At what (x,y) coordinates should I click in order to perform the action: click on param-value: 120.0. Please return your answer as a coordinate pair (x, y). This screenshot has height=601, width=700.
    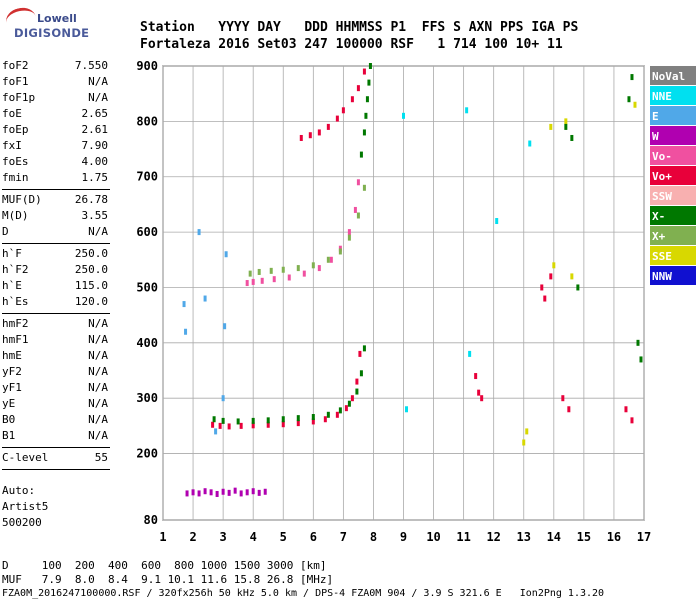
    Looking at the image, I should click on (91, 301).